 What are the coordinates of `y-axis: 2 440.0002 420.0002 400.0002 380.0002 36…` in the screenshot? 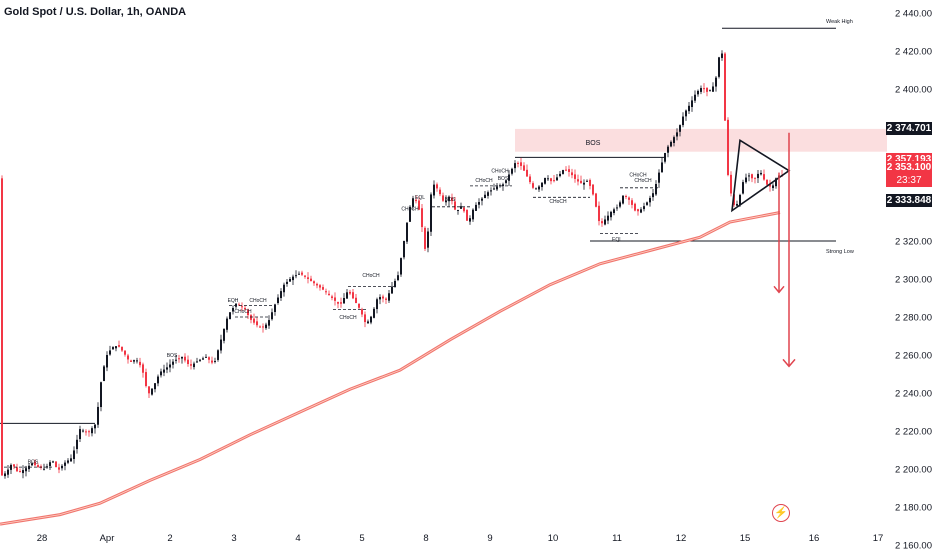 It's located at (913, 279).